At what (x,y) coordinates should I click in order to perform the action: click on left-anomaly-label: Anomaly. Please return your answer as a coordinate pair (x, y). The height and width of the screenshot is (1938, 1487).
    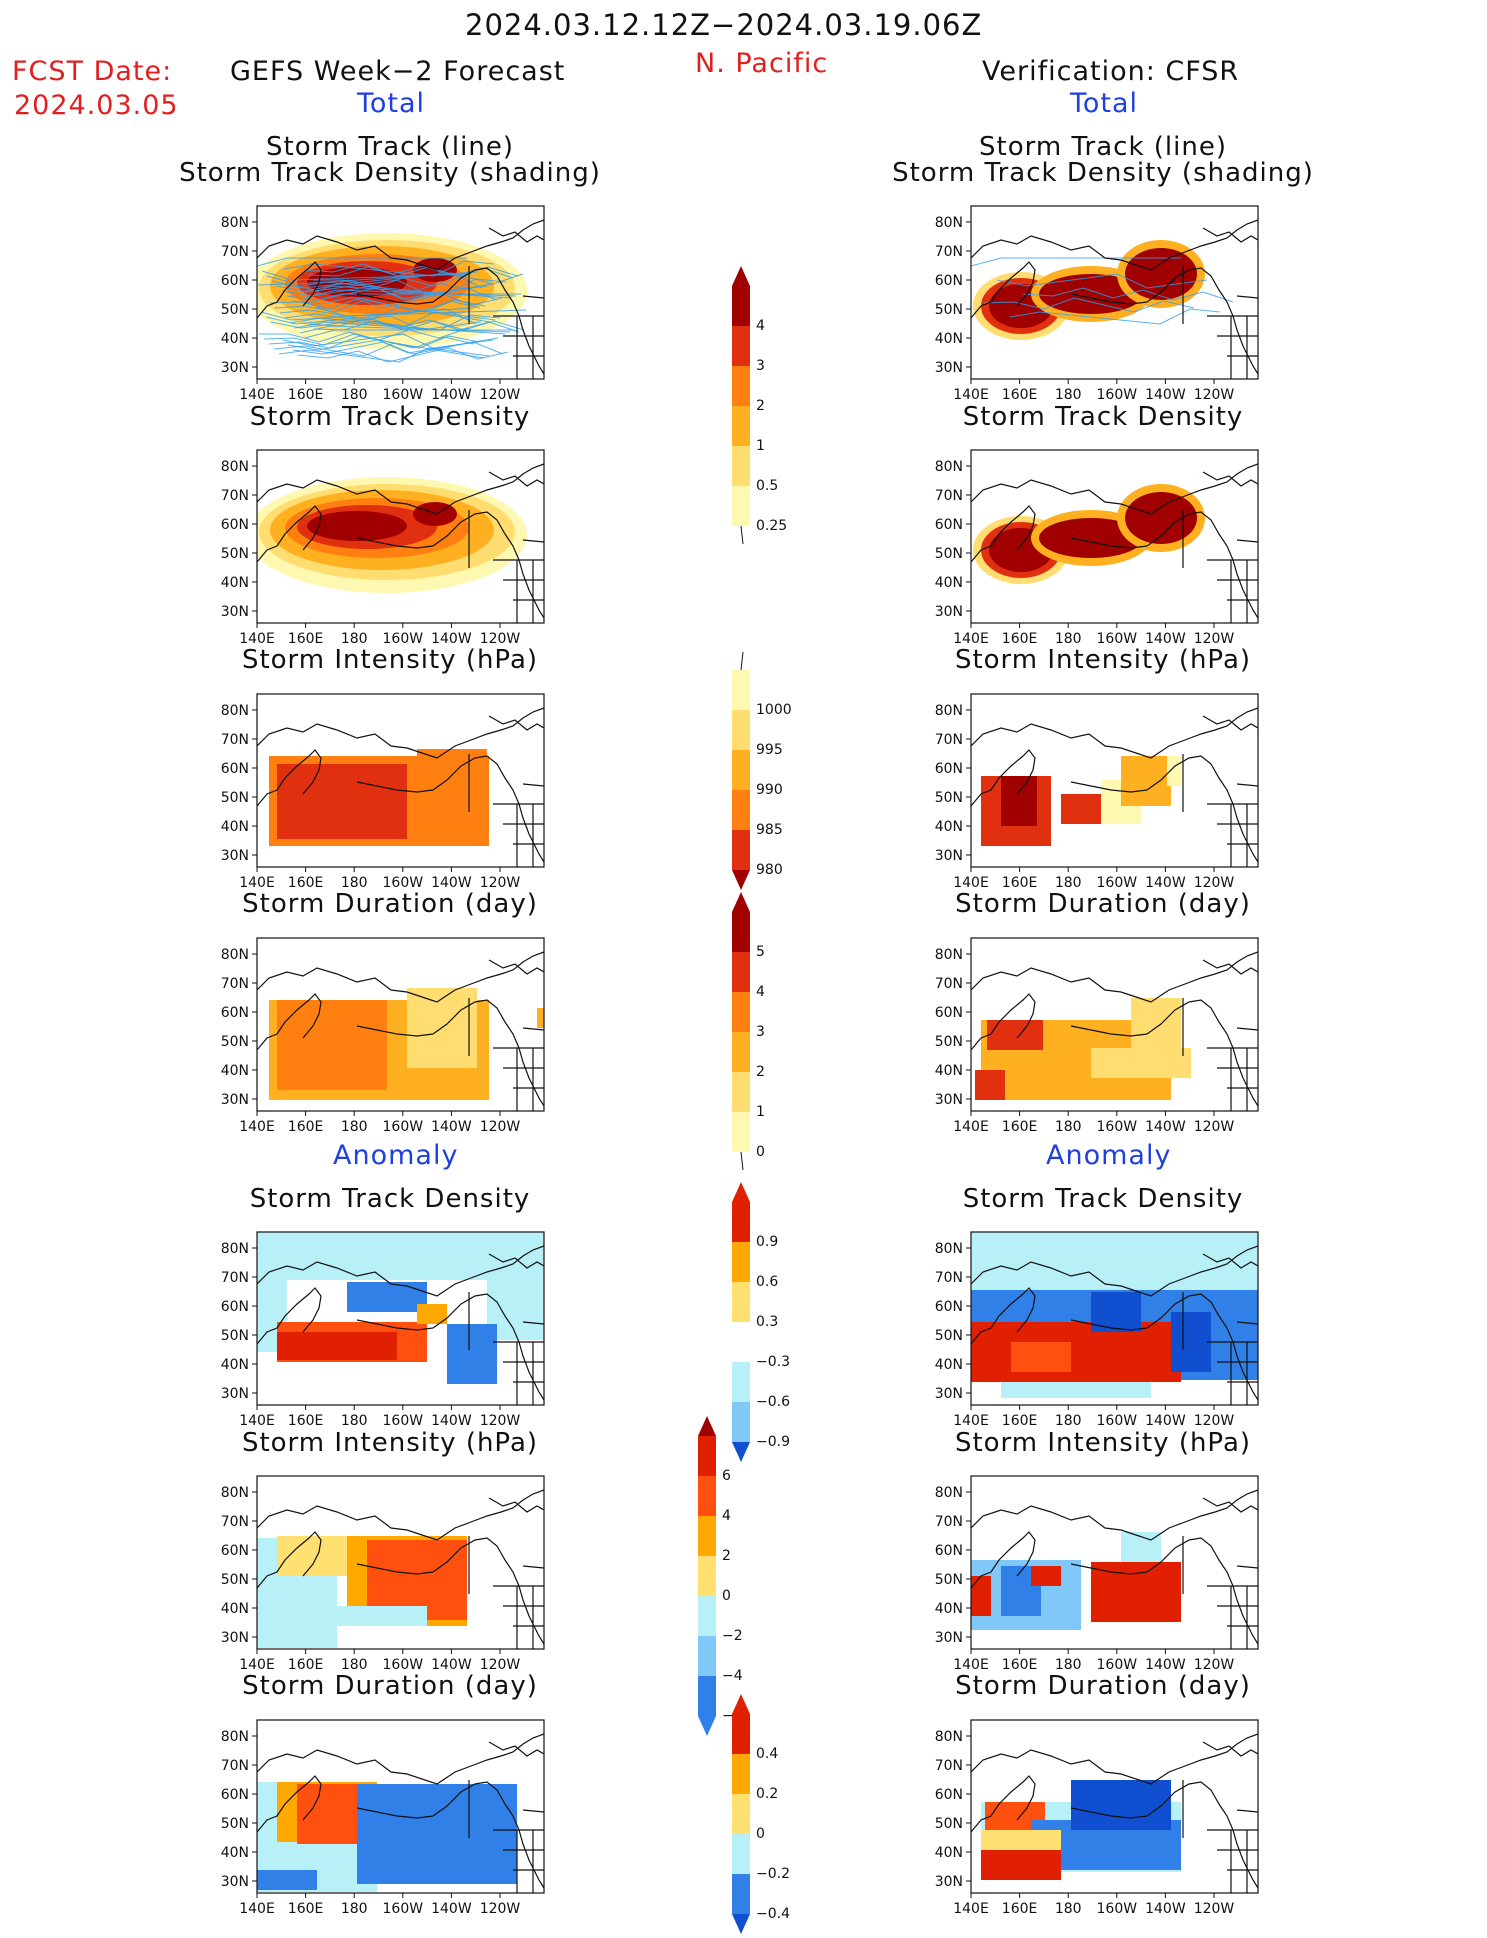
    Looking at the image, I should click on (396, 1155).